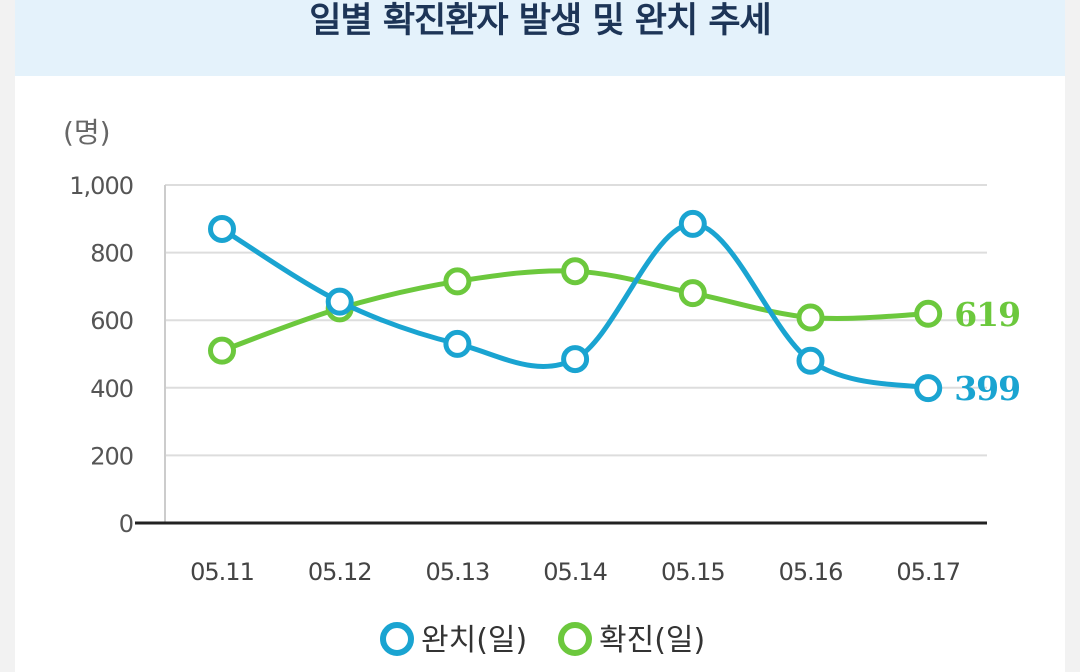 The height and width of the screenshot is (672, 1080). I want to click on x-axis-ticks: 05.11 05.12 05.13 05.14 05.15 05.16 05.17, so click(575, 572).